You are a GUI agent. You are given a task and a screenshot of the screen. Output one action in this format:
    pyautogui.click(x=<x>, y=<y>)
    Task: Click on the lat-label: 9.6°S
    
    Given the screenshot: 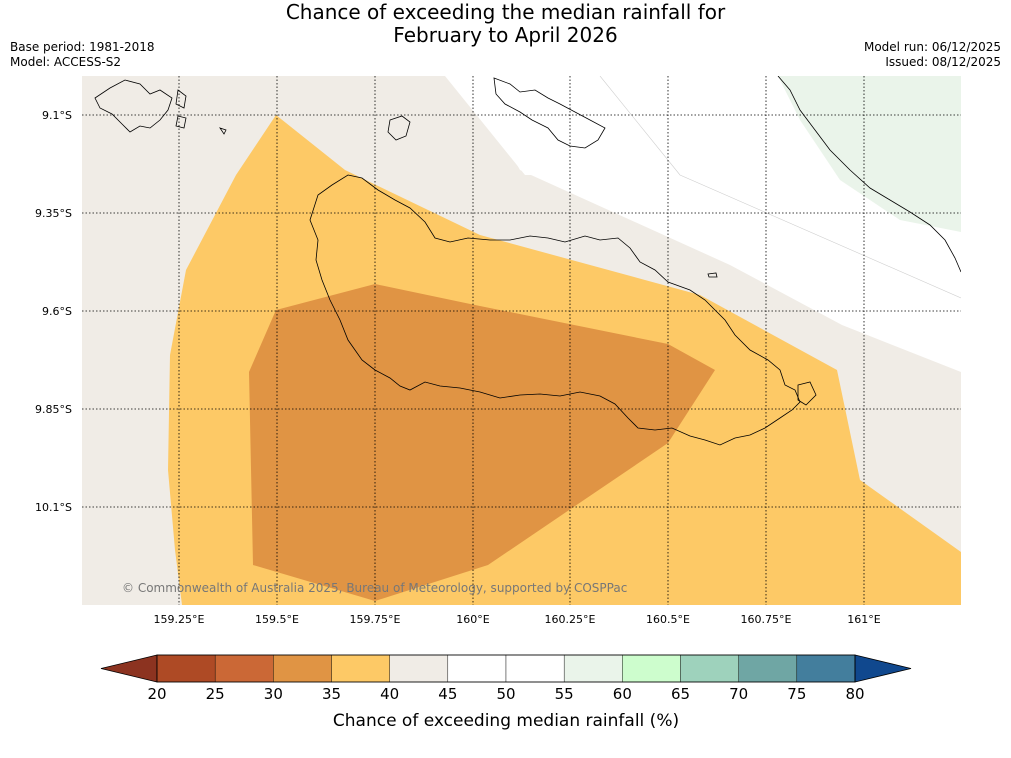 What is the action you would take?
    pyautogui.click(x=57, y=311)
    